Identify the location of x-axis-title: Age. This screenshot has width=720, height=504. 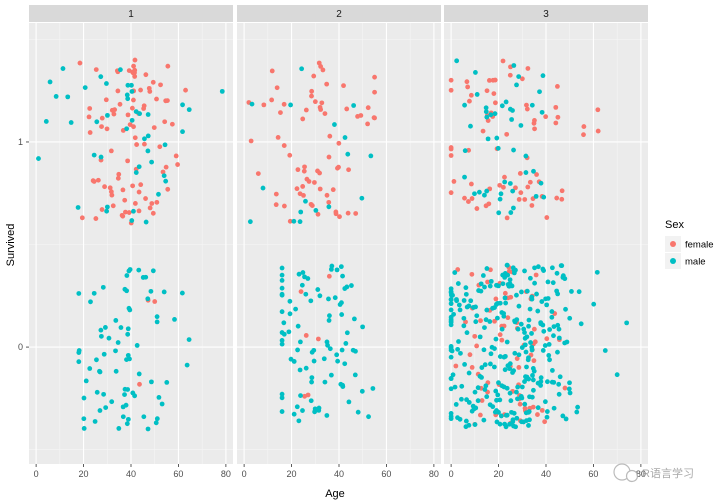
(335, 494).